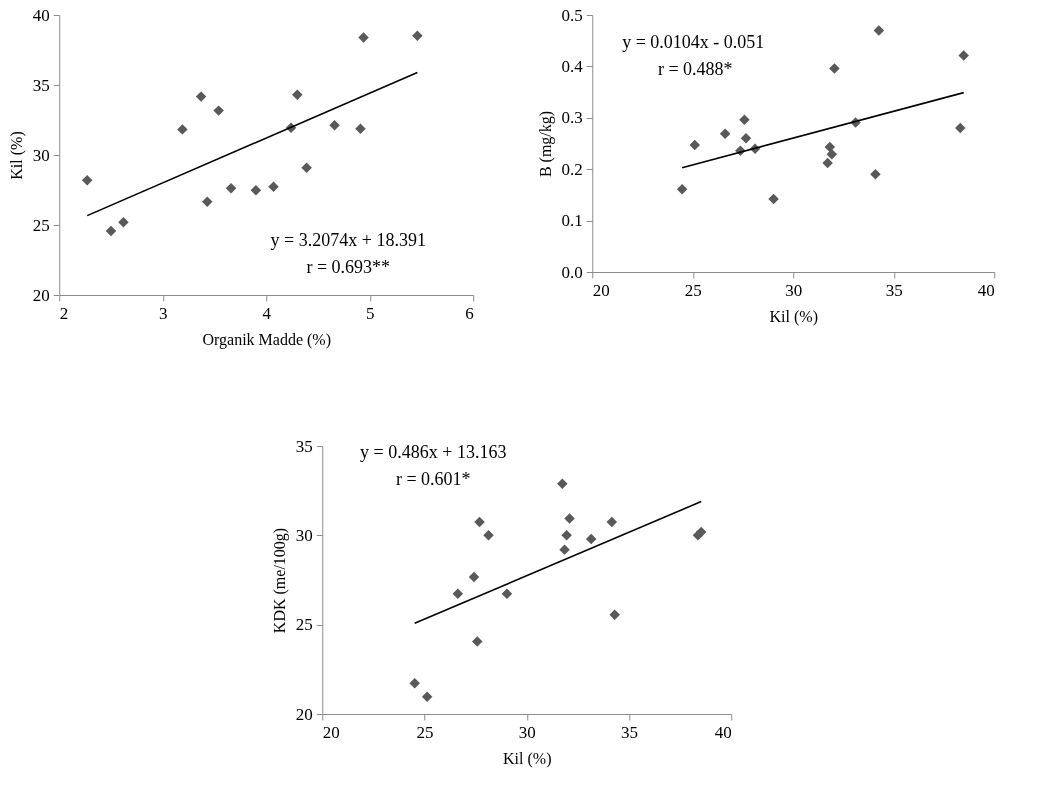 This screenshot has width=1049, height=794. What do you see at coordinates (163, 313) in the screenshot?
I see `x-tick-label: 3` at bounding box center [163, 313].